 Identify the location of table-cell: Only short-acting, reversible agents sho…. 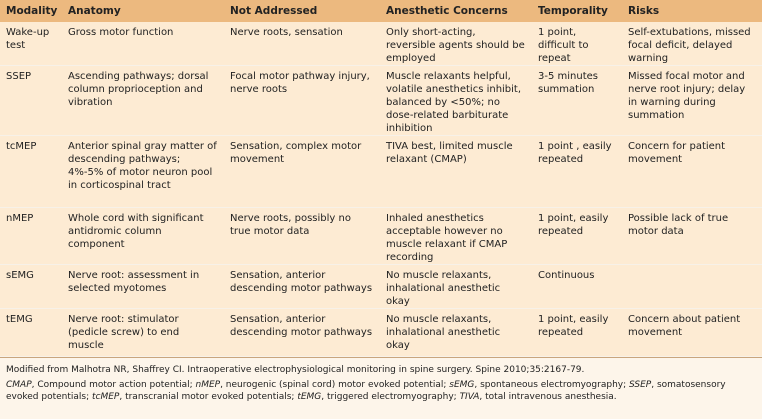
(456, 44).